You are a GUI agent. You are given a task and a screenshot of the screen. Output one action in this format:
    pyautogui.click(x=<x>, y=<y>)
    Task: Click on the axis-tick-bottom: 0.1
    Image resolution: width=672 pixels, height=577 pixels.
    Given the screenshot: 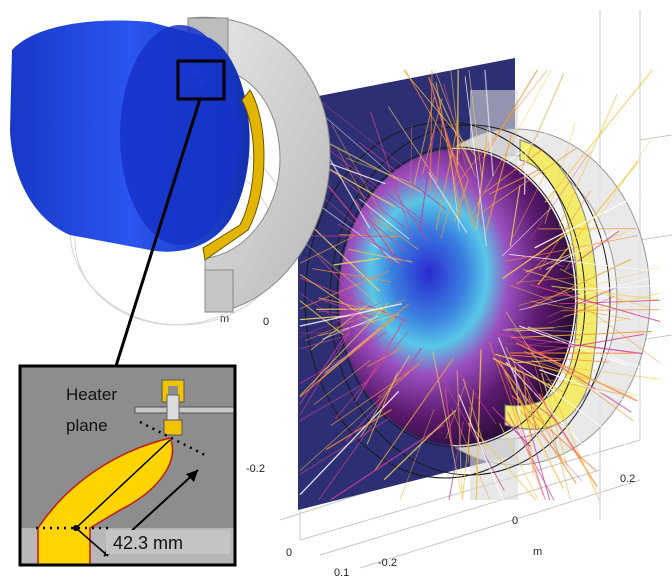 What is the action you would take?
    pyautogui.click(x=341, y=572)
    